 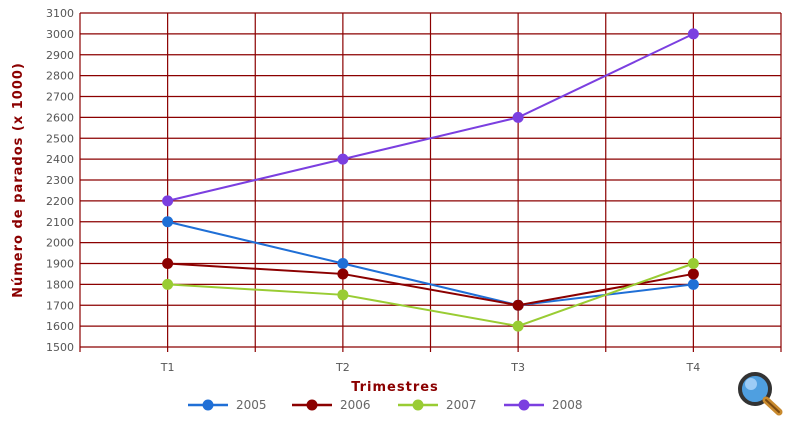 I want to click on legend-label: 2007, so click(x=461, y=405).